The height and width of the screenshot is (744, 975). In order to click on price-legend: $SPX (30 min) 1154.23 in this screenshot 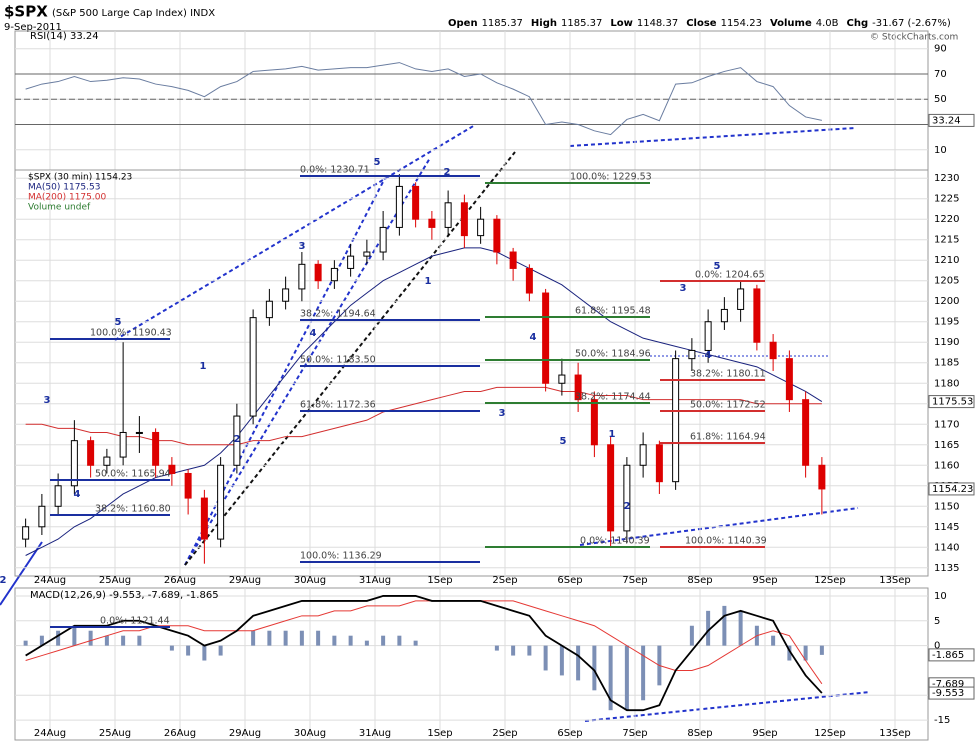, I will do `click(80, 178)`.